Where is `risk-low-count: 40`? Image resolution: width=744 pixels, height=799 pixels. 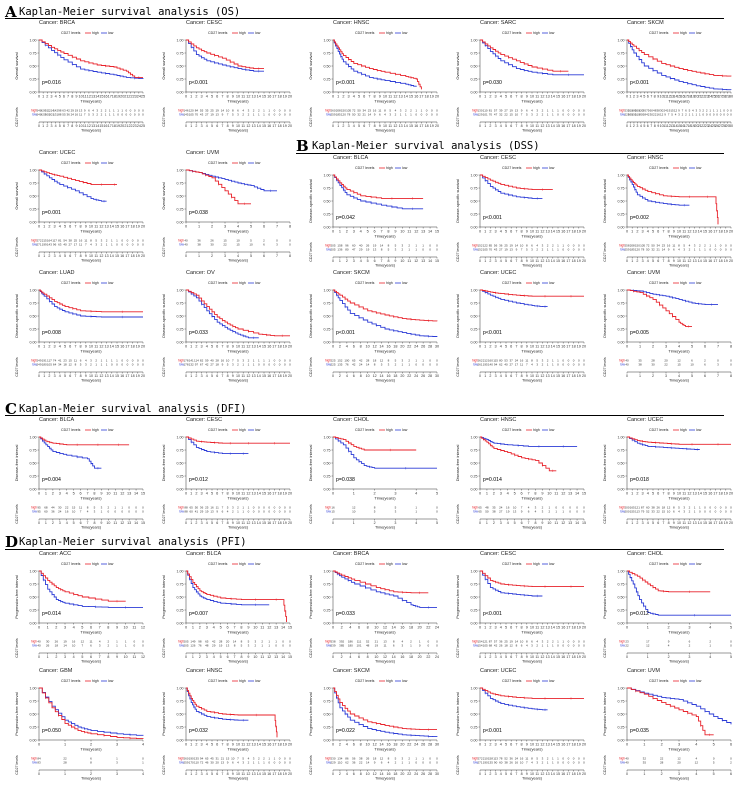
risk-low-count: 40 is located at coordinates (186, 245).